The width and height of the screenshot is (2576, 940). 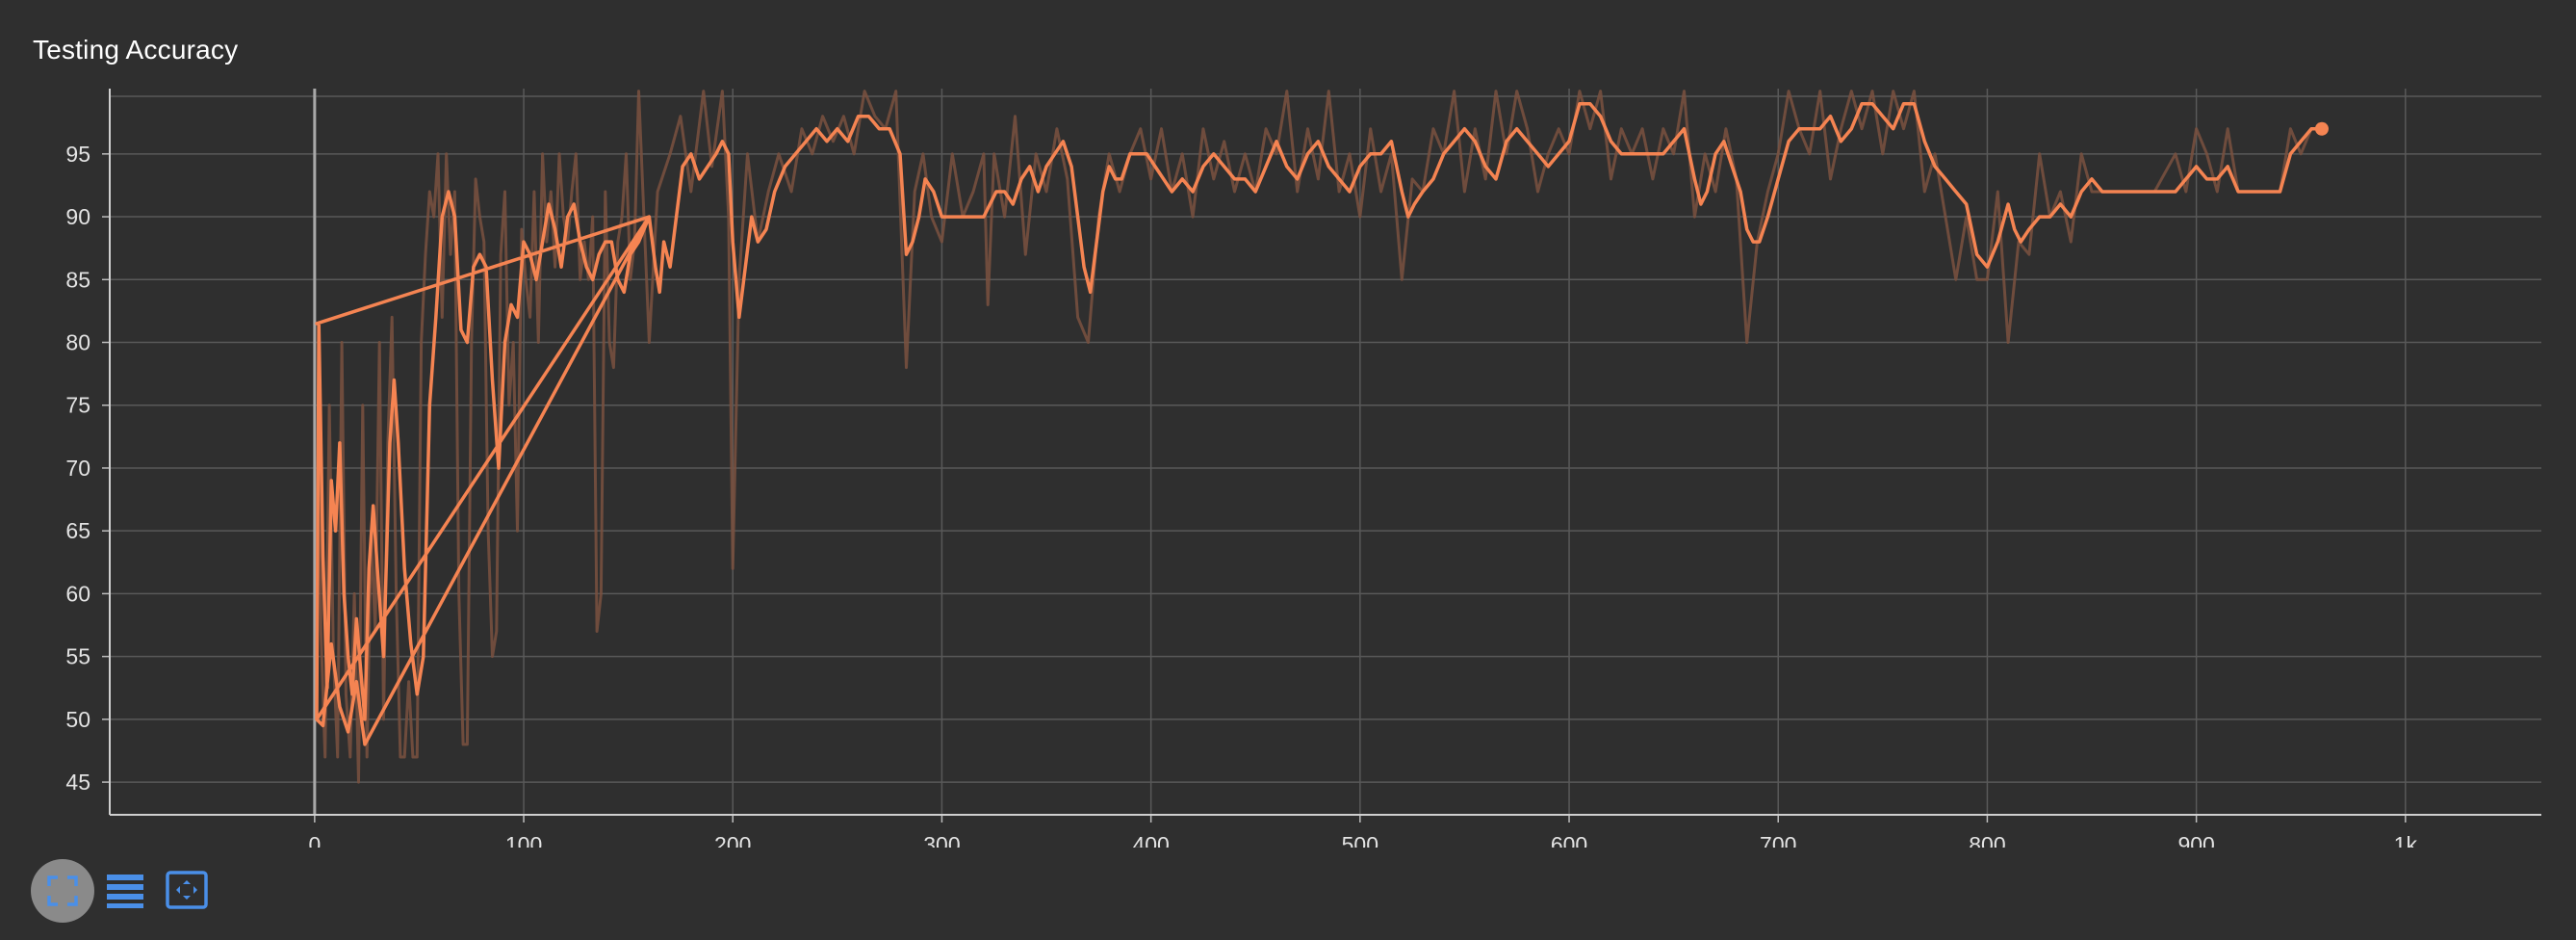 I want to click on y-tick-label: 70, so click(x=77, y=468).